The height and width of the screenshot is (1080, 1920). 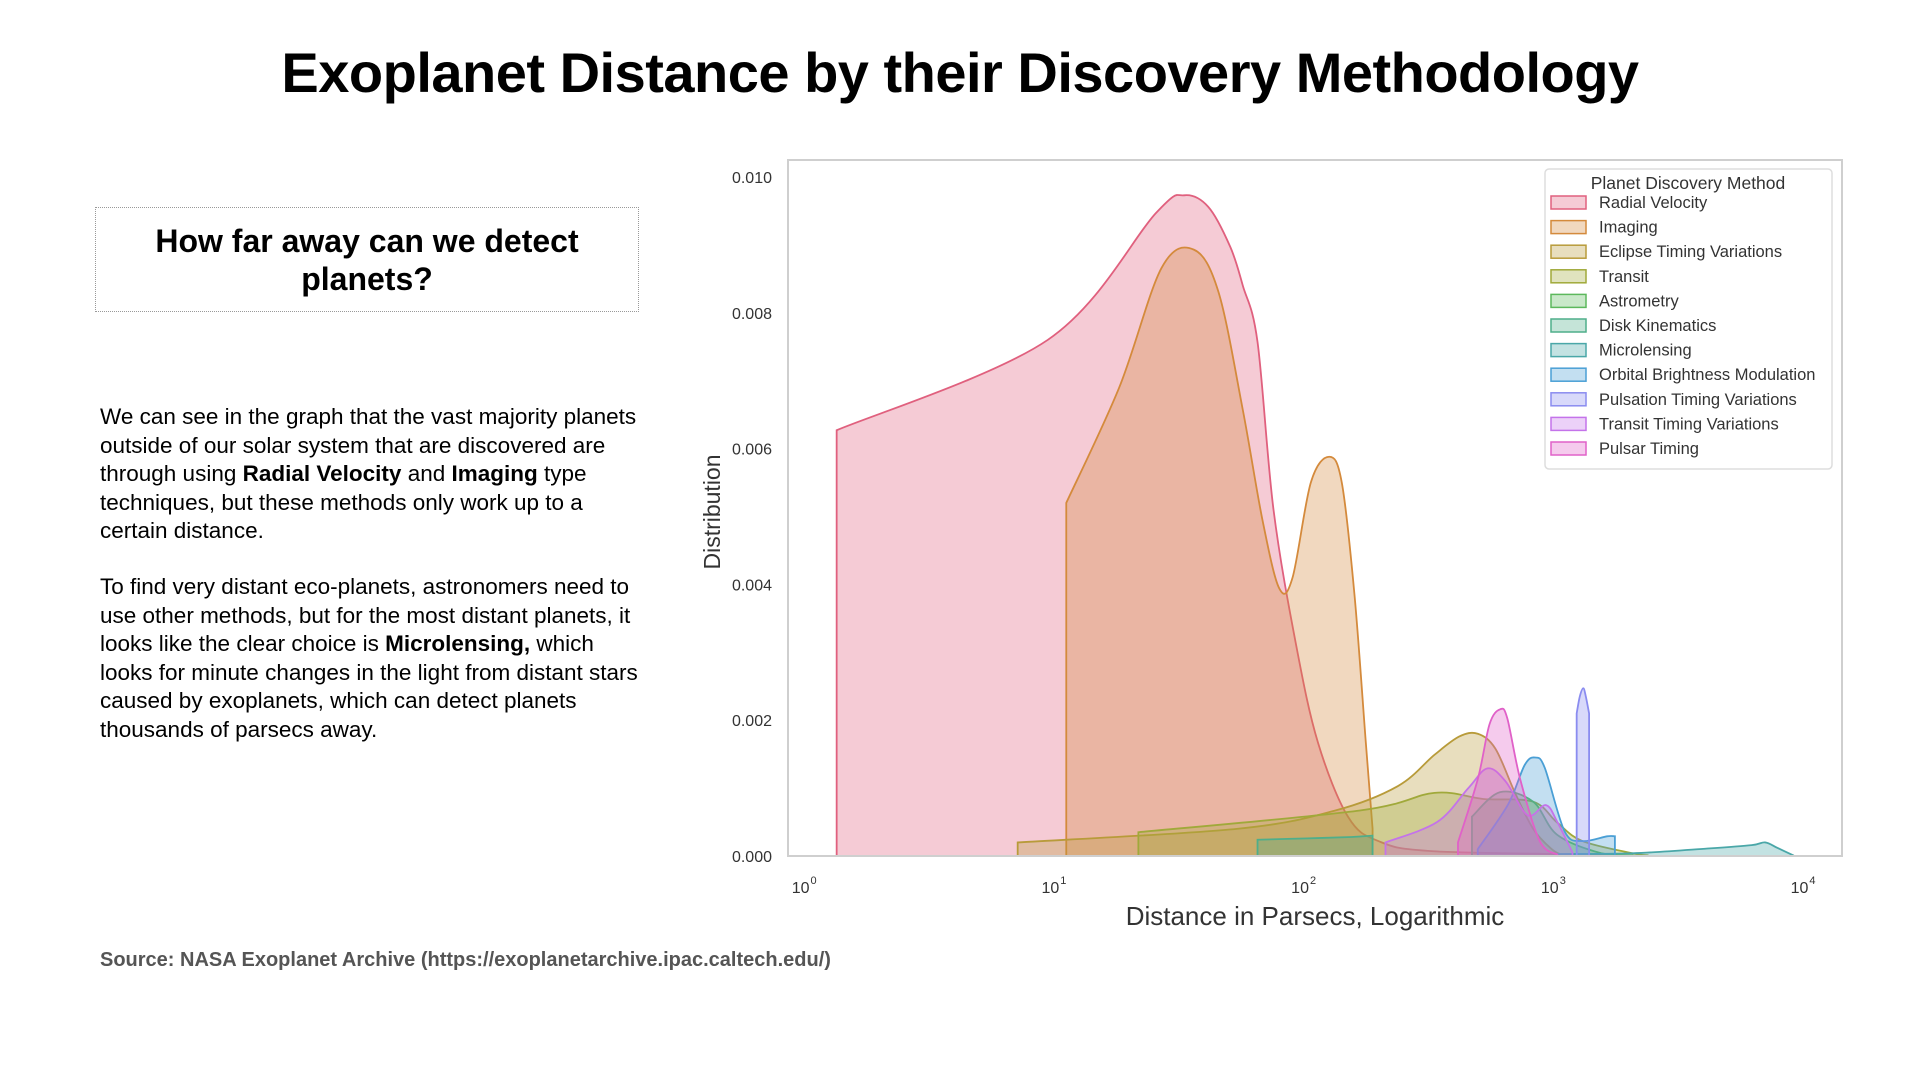 I want to click on y-tick-label: 0.002, so click(x=752, y=721).